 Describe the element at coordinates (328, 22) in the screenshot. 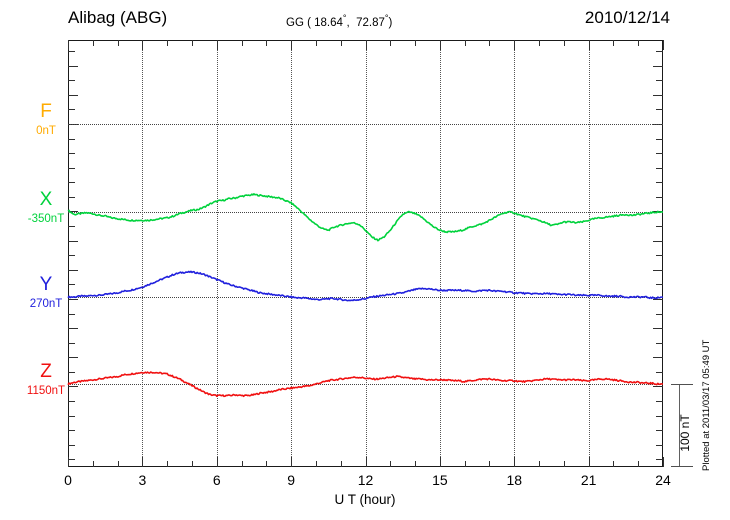

I see `geo-latitude: 18.64` at that location.